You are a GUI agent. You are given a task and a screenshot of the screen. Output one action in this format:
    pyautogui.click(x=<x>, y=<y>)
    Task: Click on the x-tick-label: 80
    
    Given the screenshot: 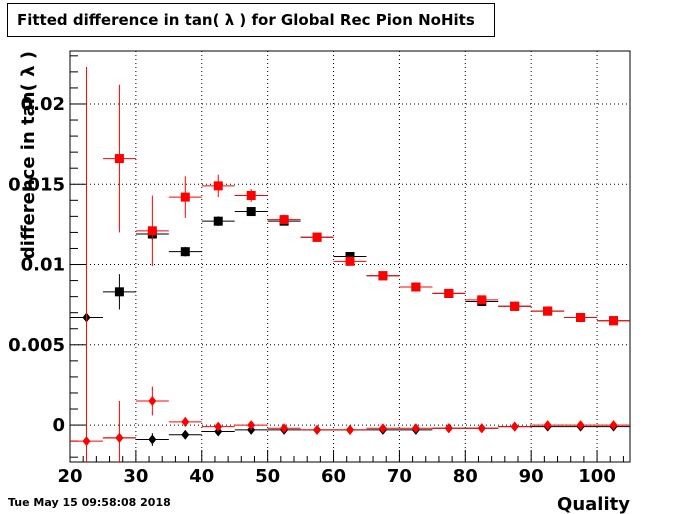 What is the action you would take?
    pyautogui.click(x=465, y=476)
    